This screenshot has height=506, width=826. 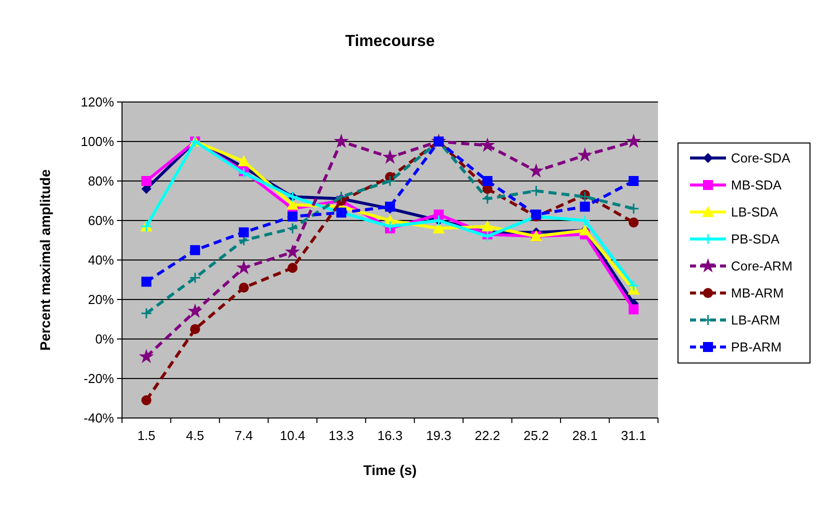 I want to click on y-tick-label: 100%, so click(x=97, y=142).